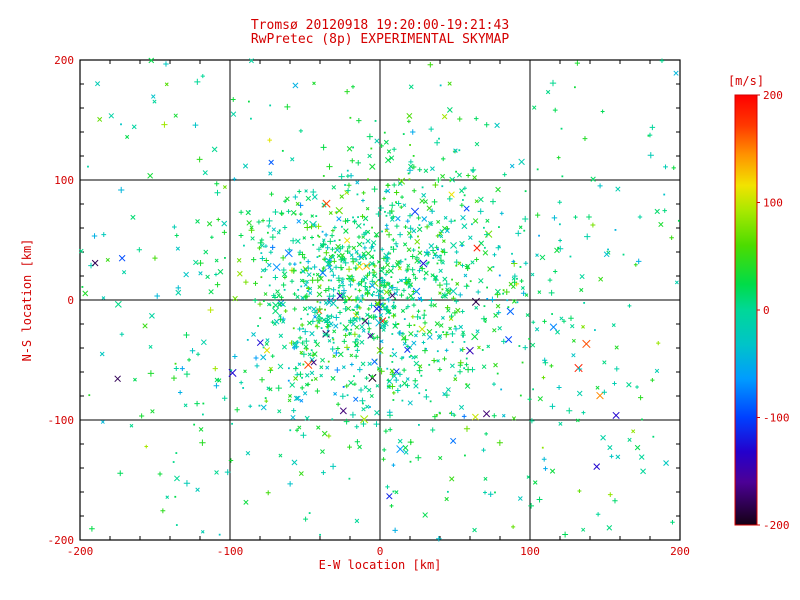 Image resolution: width=800 pixels, height=600 pixels. I want to click on x-axis-label: E-W location [km], so click(380, 565).